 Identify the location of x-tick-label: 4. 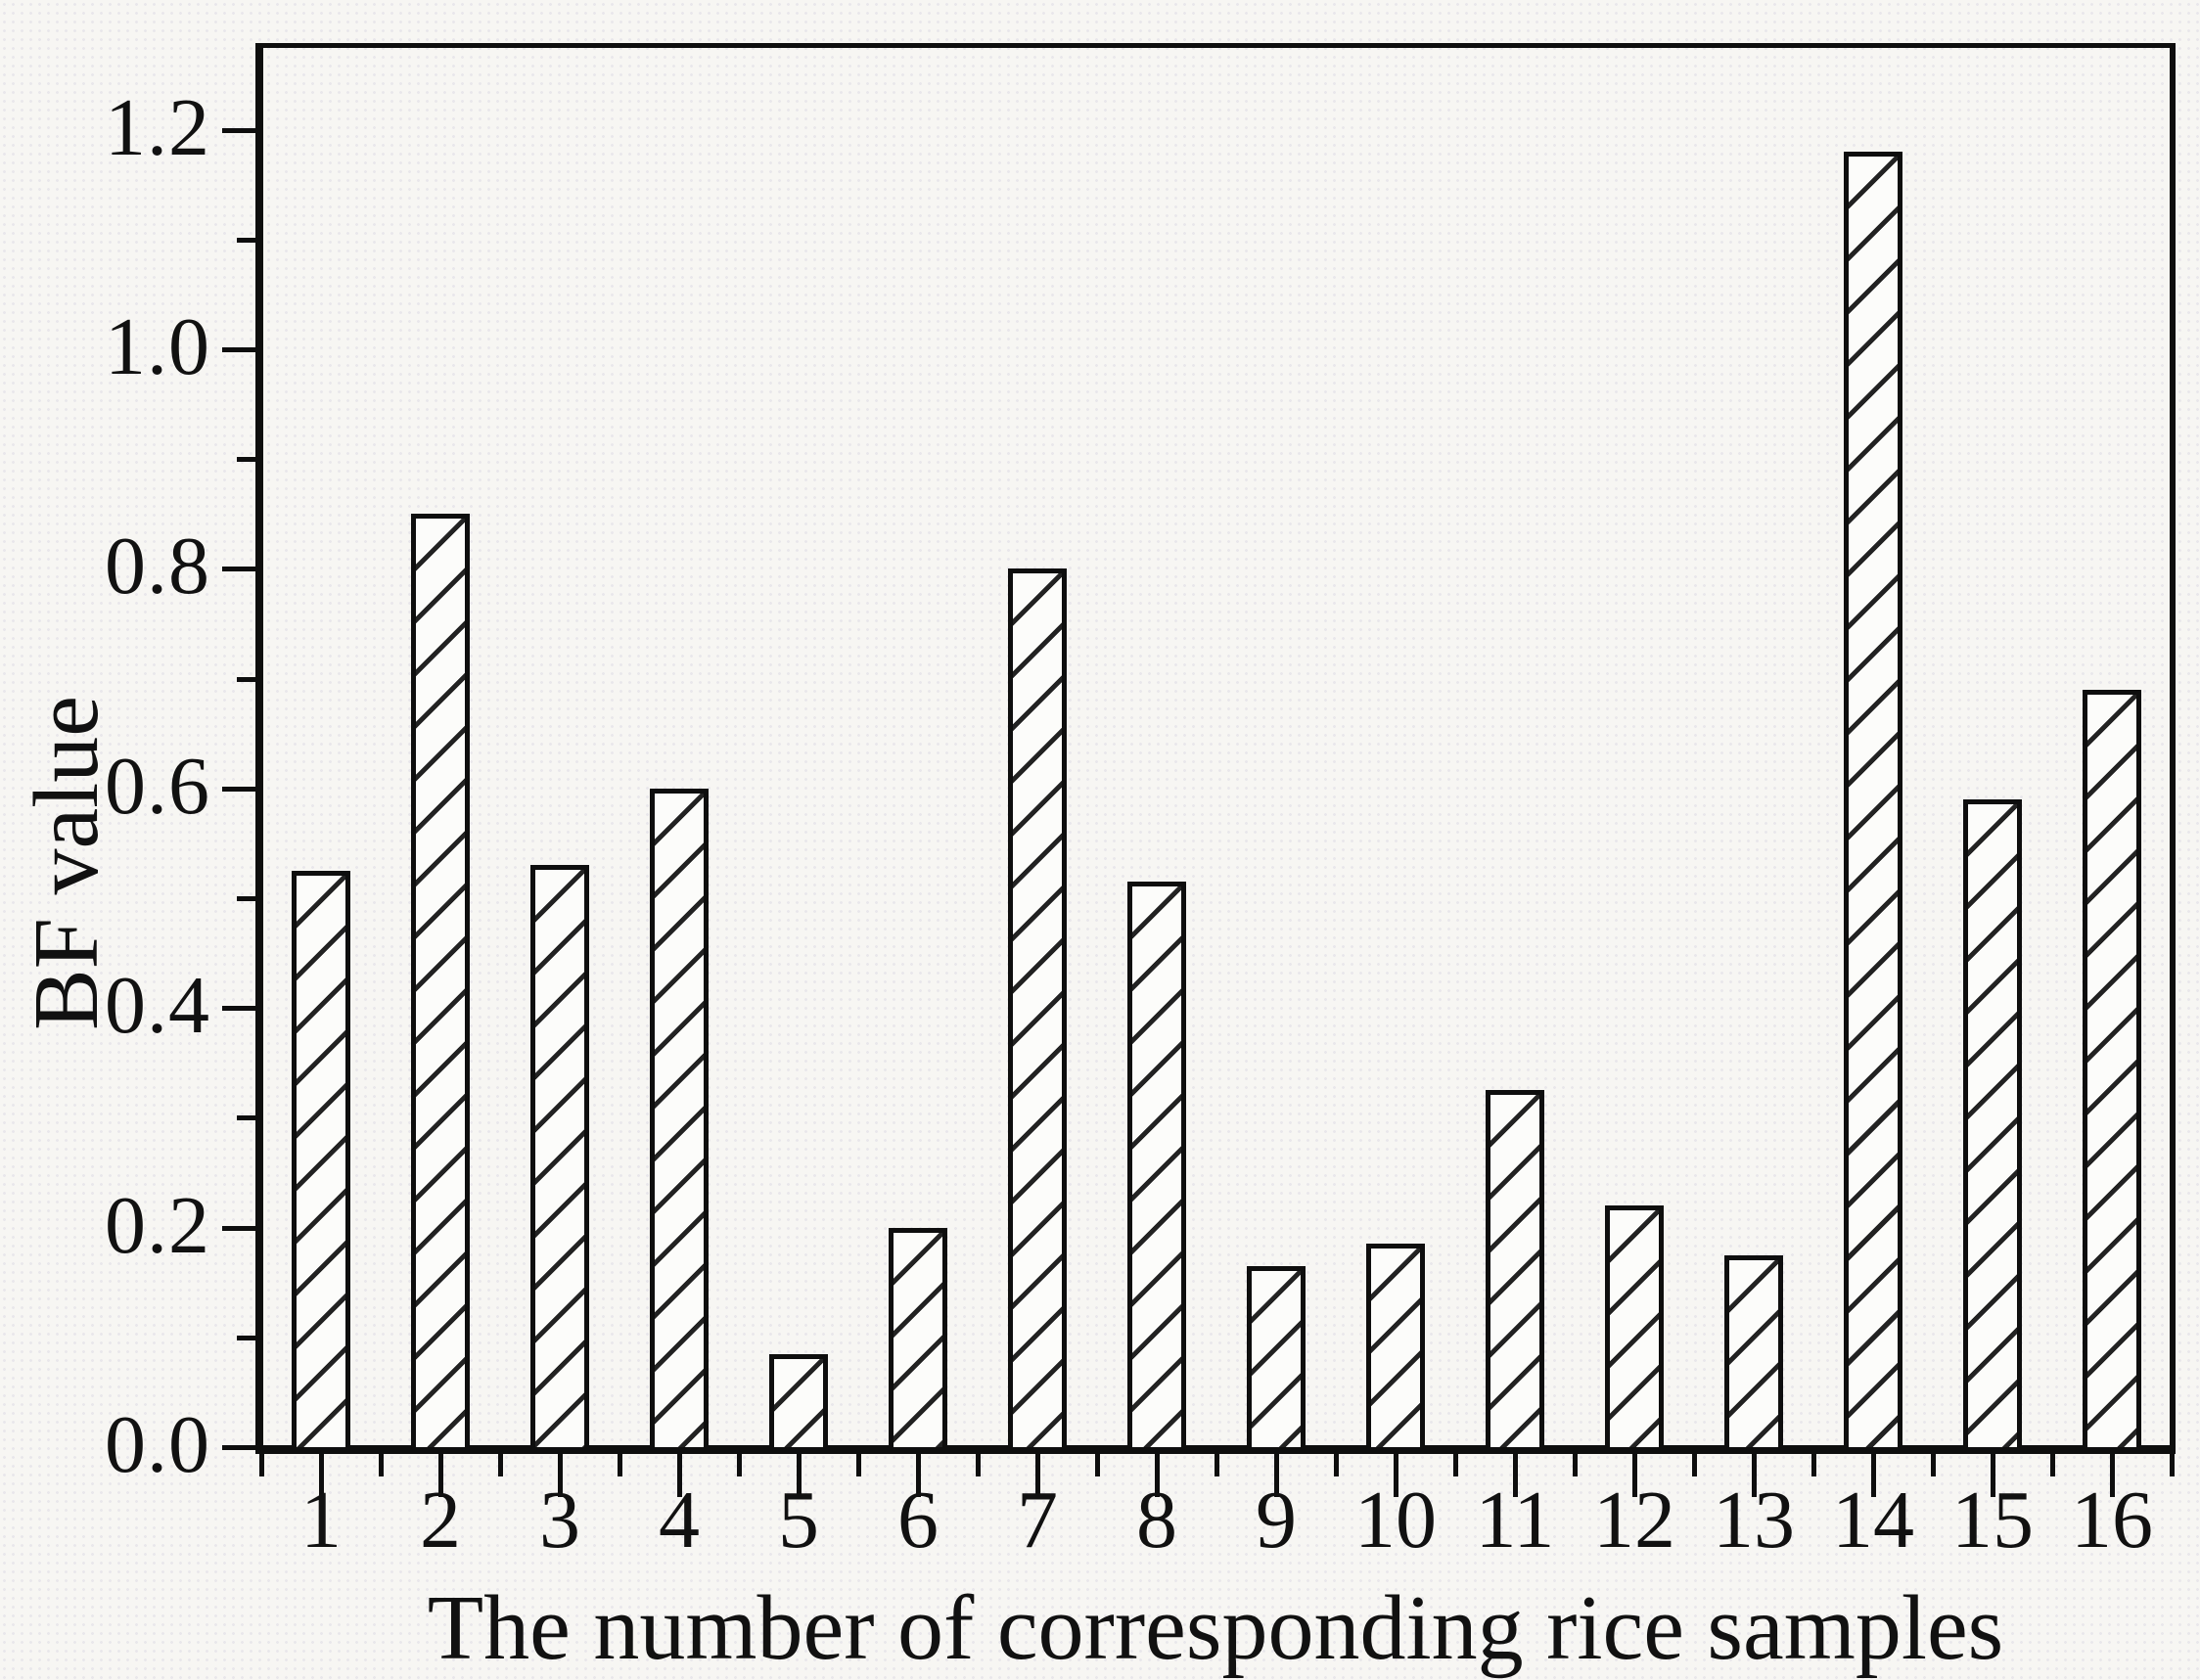
(679, 1520).